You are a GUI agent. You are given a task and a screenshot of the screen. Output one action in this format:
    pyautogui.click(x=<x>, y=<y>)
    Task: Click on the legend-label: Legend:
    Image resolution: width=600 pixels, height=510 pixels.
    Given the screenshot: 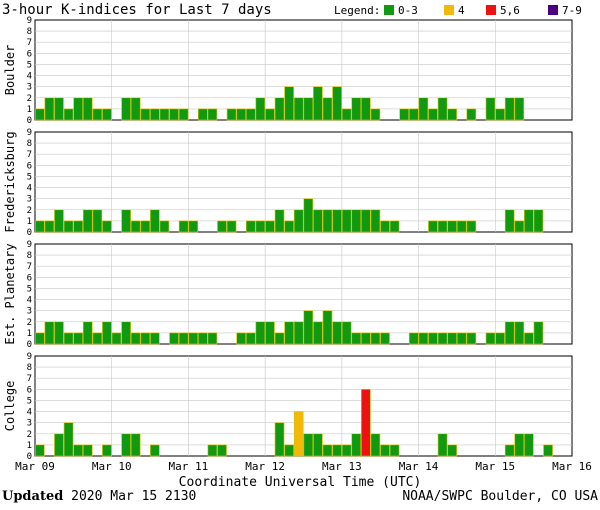 What is the action you would take?
    pyautogui.click(x=357, y=10)
    